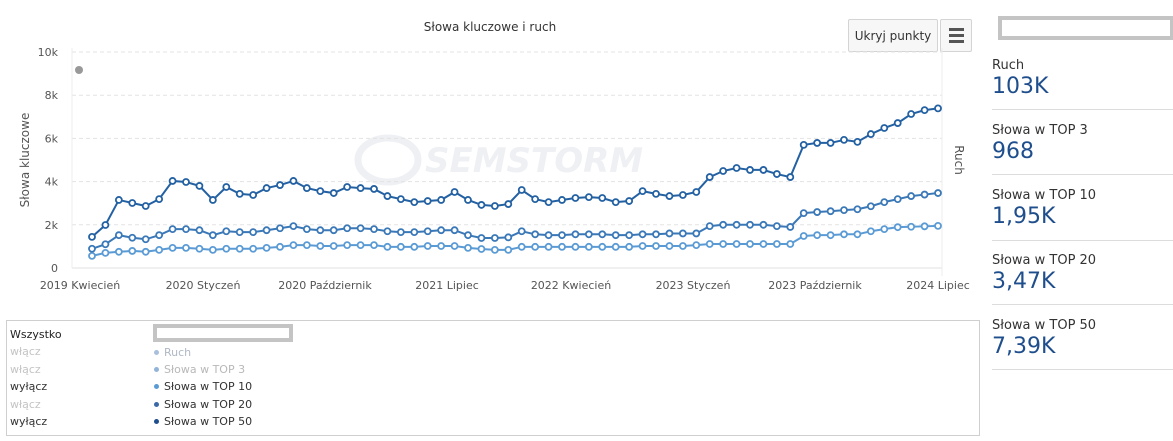 The width and height of the screenshot is (1173, 441). What do you see at coordinates (36, 334) in the screenshot?
I see `toggle-all: Wszystko` at bounding box center [36, 334].